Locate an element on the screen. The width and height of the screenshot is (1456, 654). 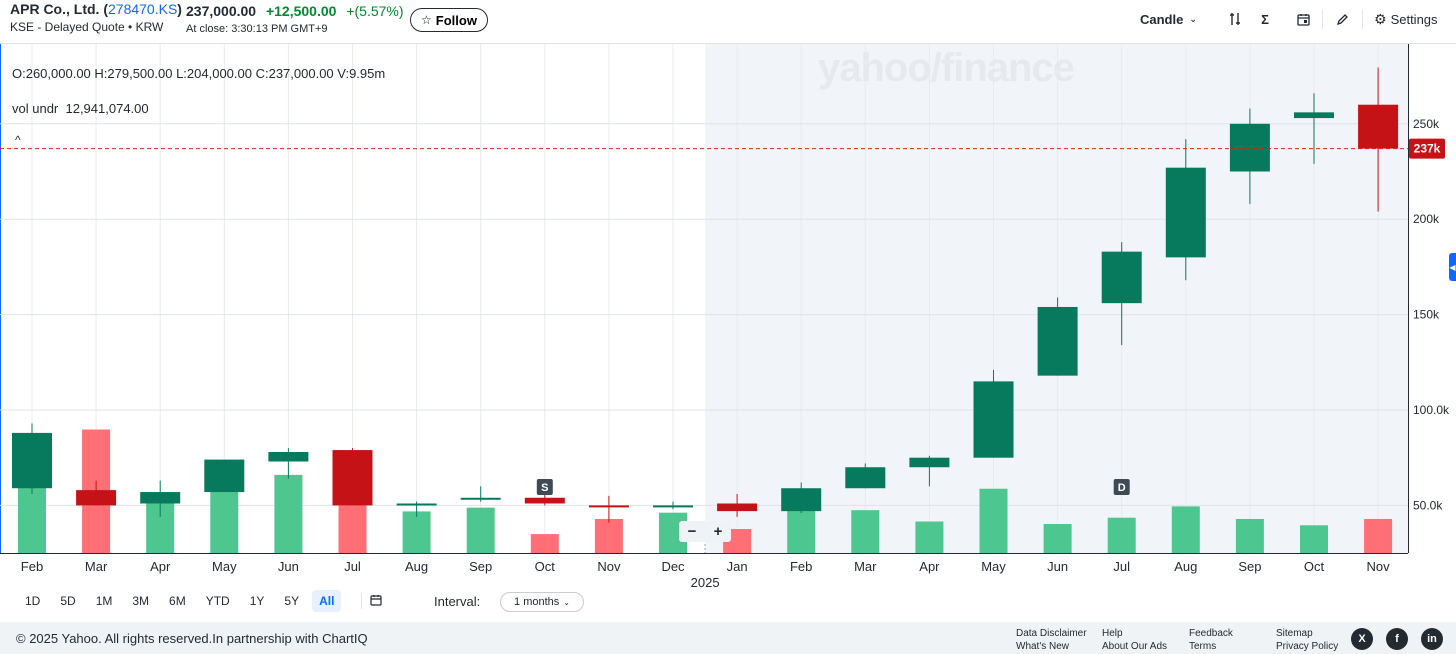
event-marker-label: D is located at coordinates (1122, 488).